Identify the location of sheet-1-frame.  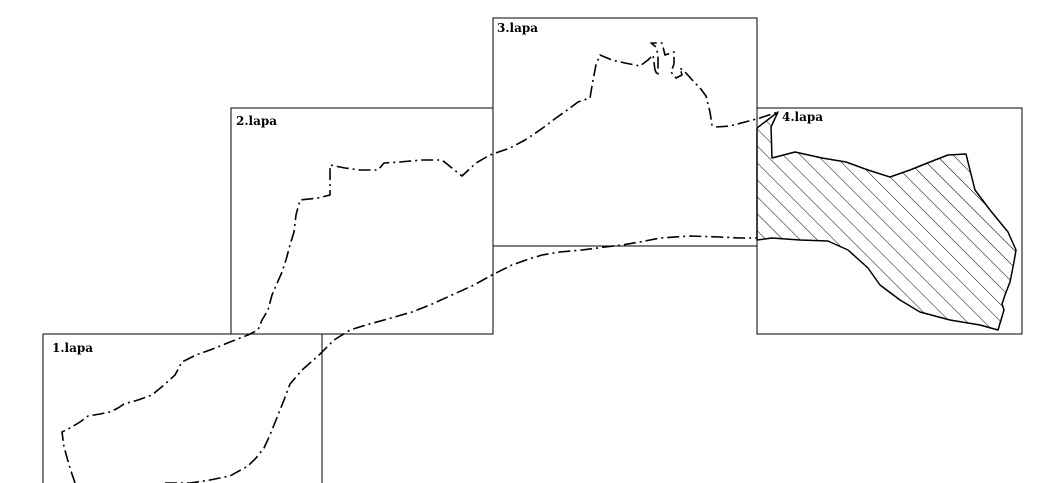
(182, 408).